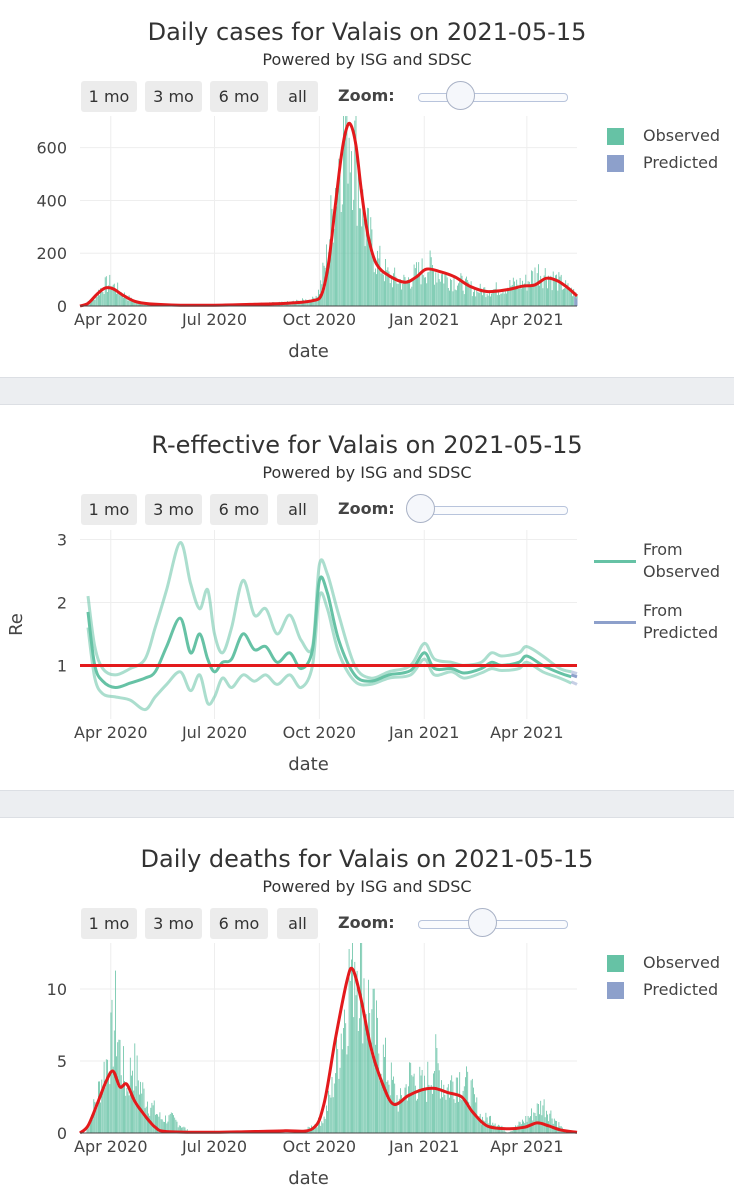 This screenshot has height=1204, width=734. What do you see at coordinates (574, 301) in the screenshot?
I see `predicted-bar` at bounding box center [574, 301].